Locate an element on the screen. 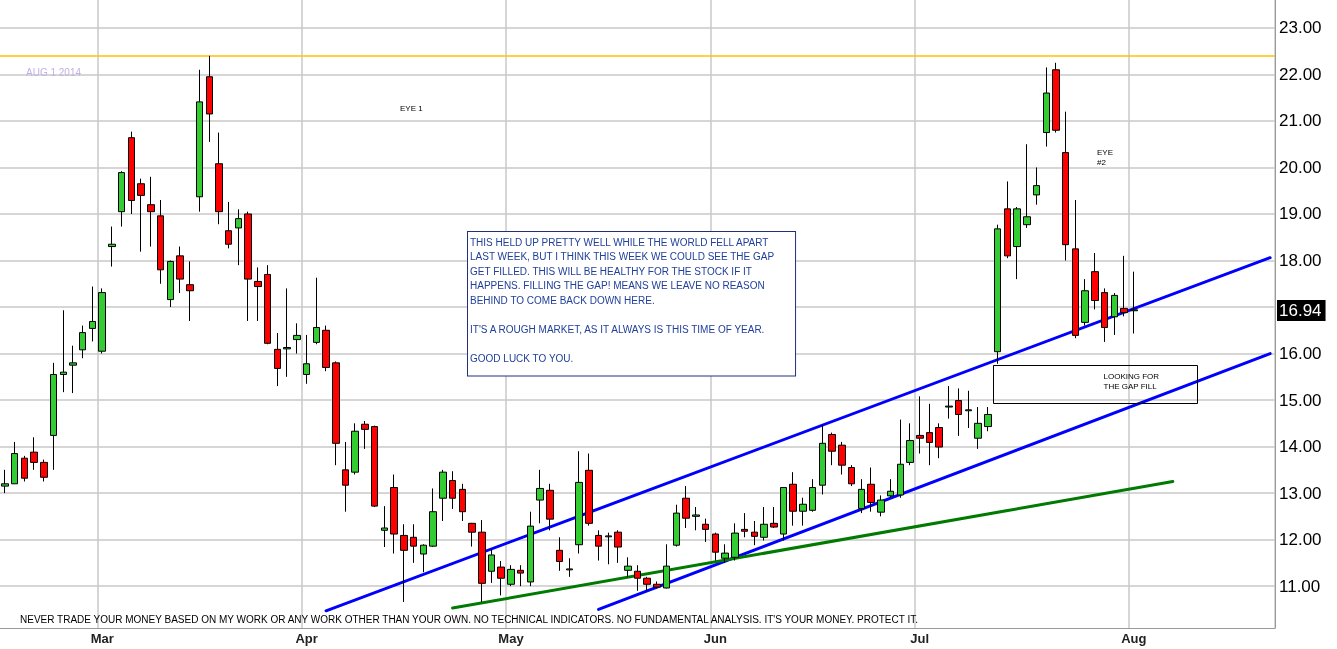 This screenshot has width=1337, height=649. y-tick-label: 14.00 is located at coordinates (1300, 447).